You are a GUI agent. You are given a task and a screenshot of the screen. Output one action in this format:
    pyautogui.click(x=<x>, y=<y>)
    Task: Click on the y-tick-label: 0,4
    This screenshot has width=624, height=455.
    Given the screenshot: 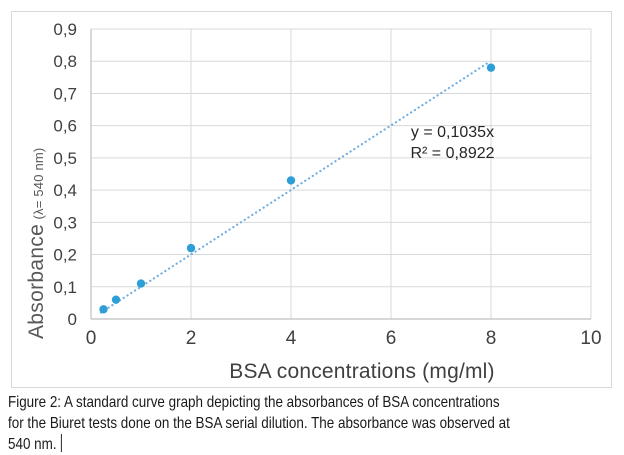 What is the action you would take?
    pyautogui.click(x=65, y=190)
    